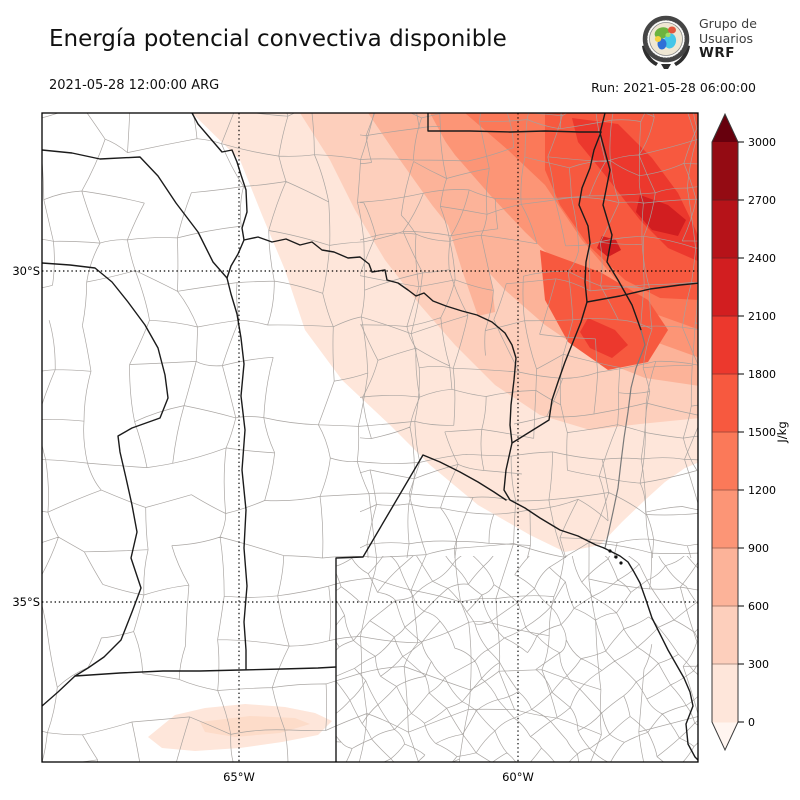 The width and height of the screenshot is (800, 800). What do you see at coordinates (762, 316) in the screenshot?
I see `colorbar-tick-label: 2100` at bounding box center [762, 316].